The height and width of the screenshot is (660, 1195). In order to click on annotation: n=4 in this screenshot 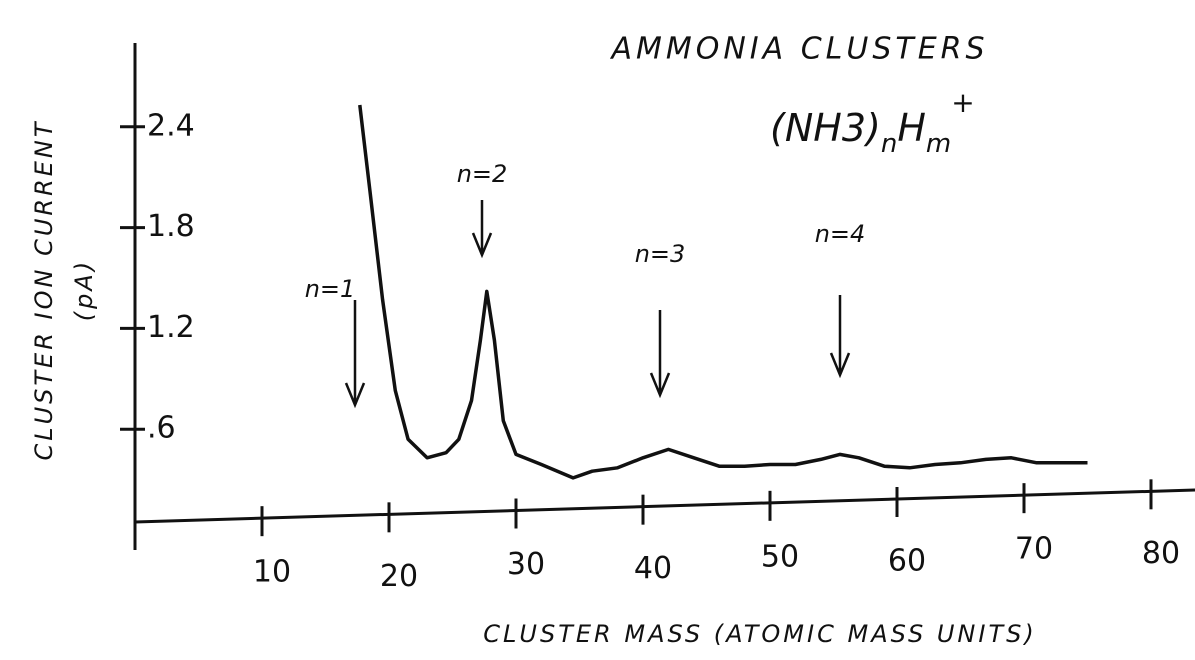, I will do `click(840, 234)`.